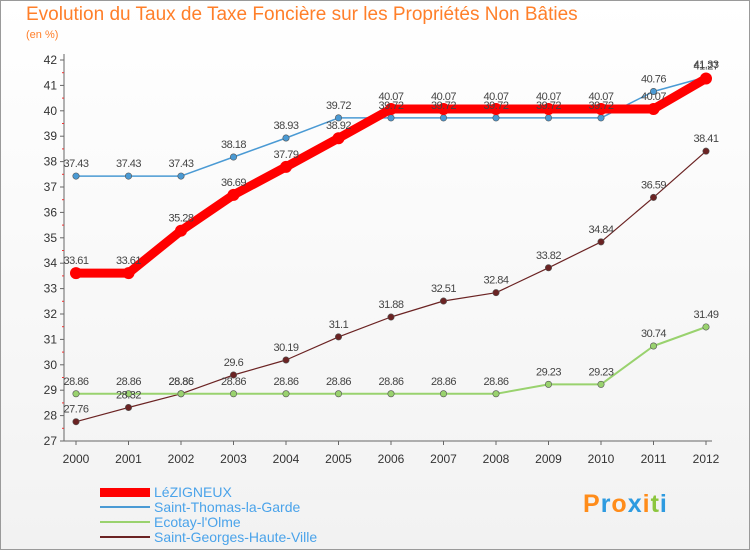 This screenshot has width=750, height=550. I want to click on x-tick-label: 2002, so click(181, 459).